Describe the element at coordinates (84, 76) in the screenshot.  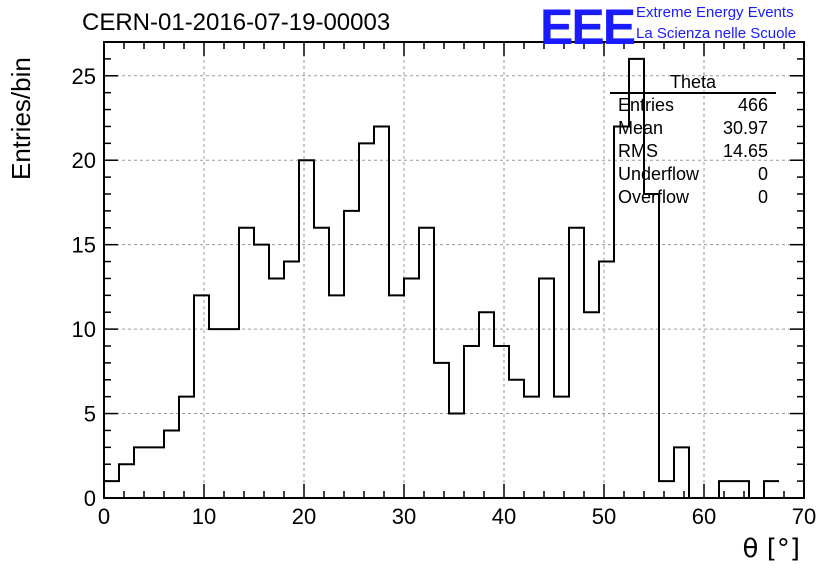
I see `y-tick-label: 25` at that location.